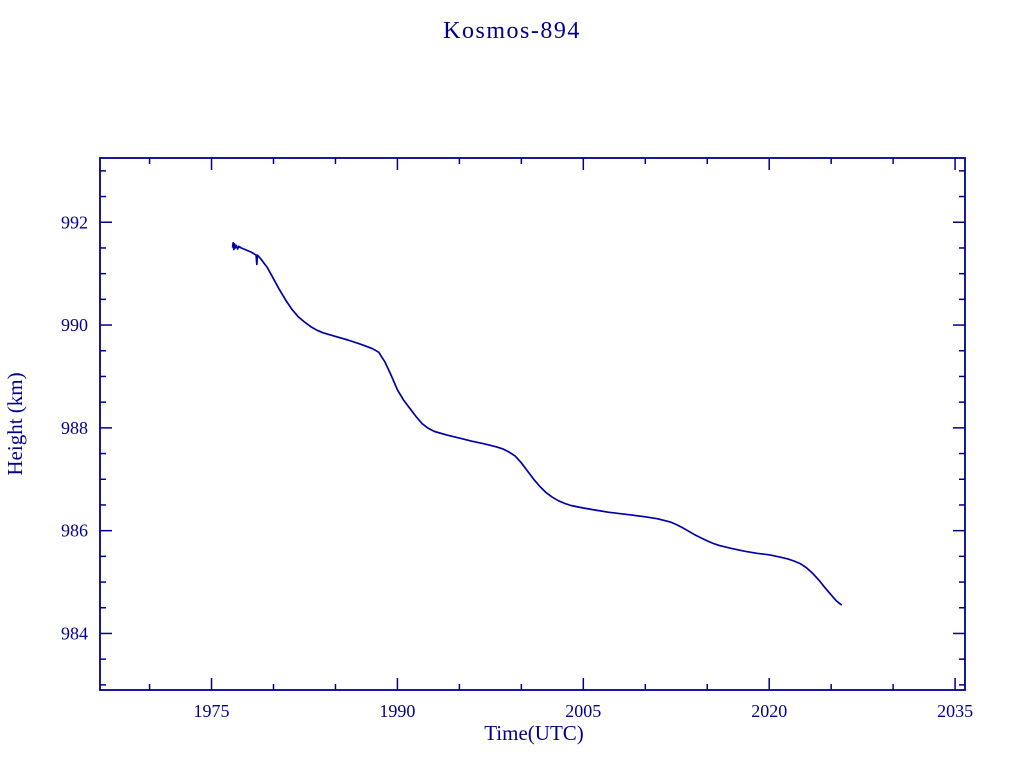 Image resolution: width=1024 pixels, height=768 pixels. What do you see at coordinates (769, 711) in the screenshot?
I see `x-tick-label: 2020` at bounding box center [769, 711].